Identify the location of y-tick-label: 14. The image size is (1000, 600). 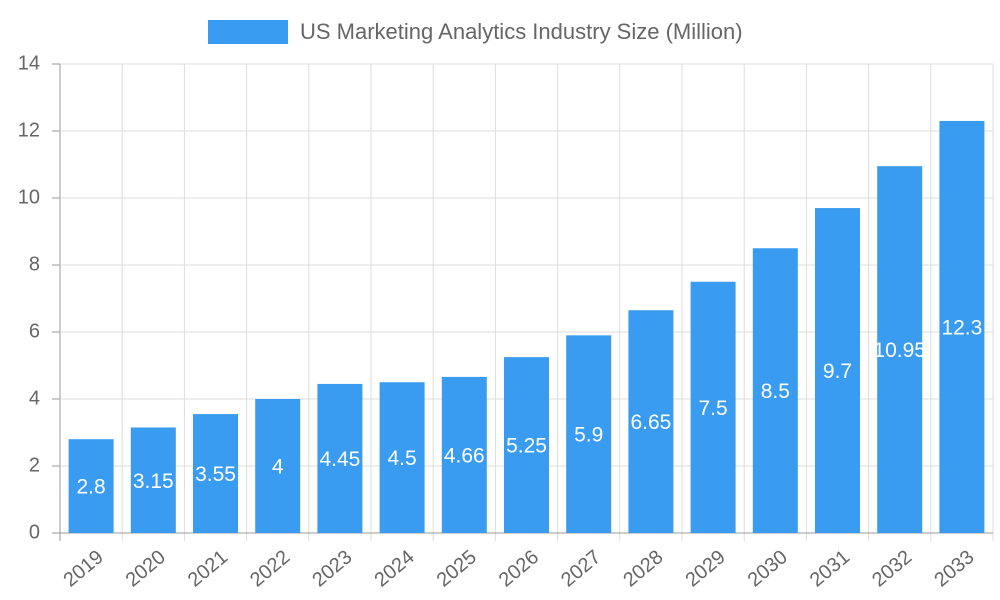
(29, 63).